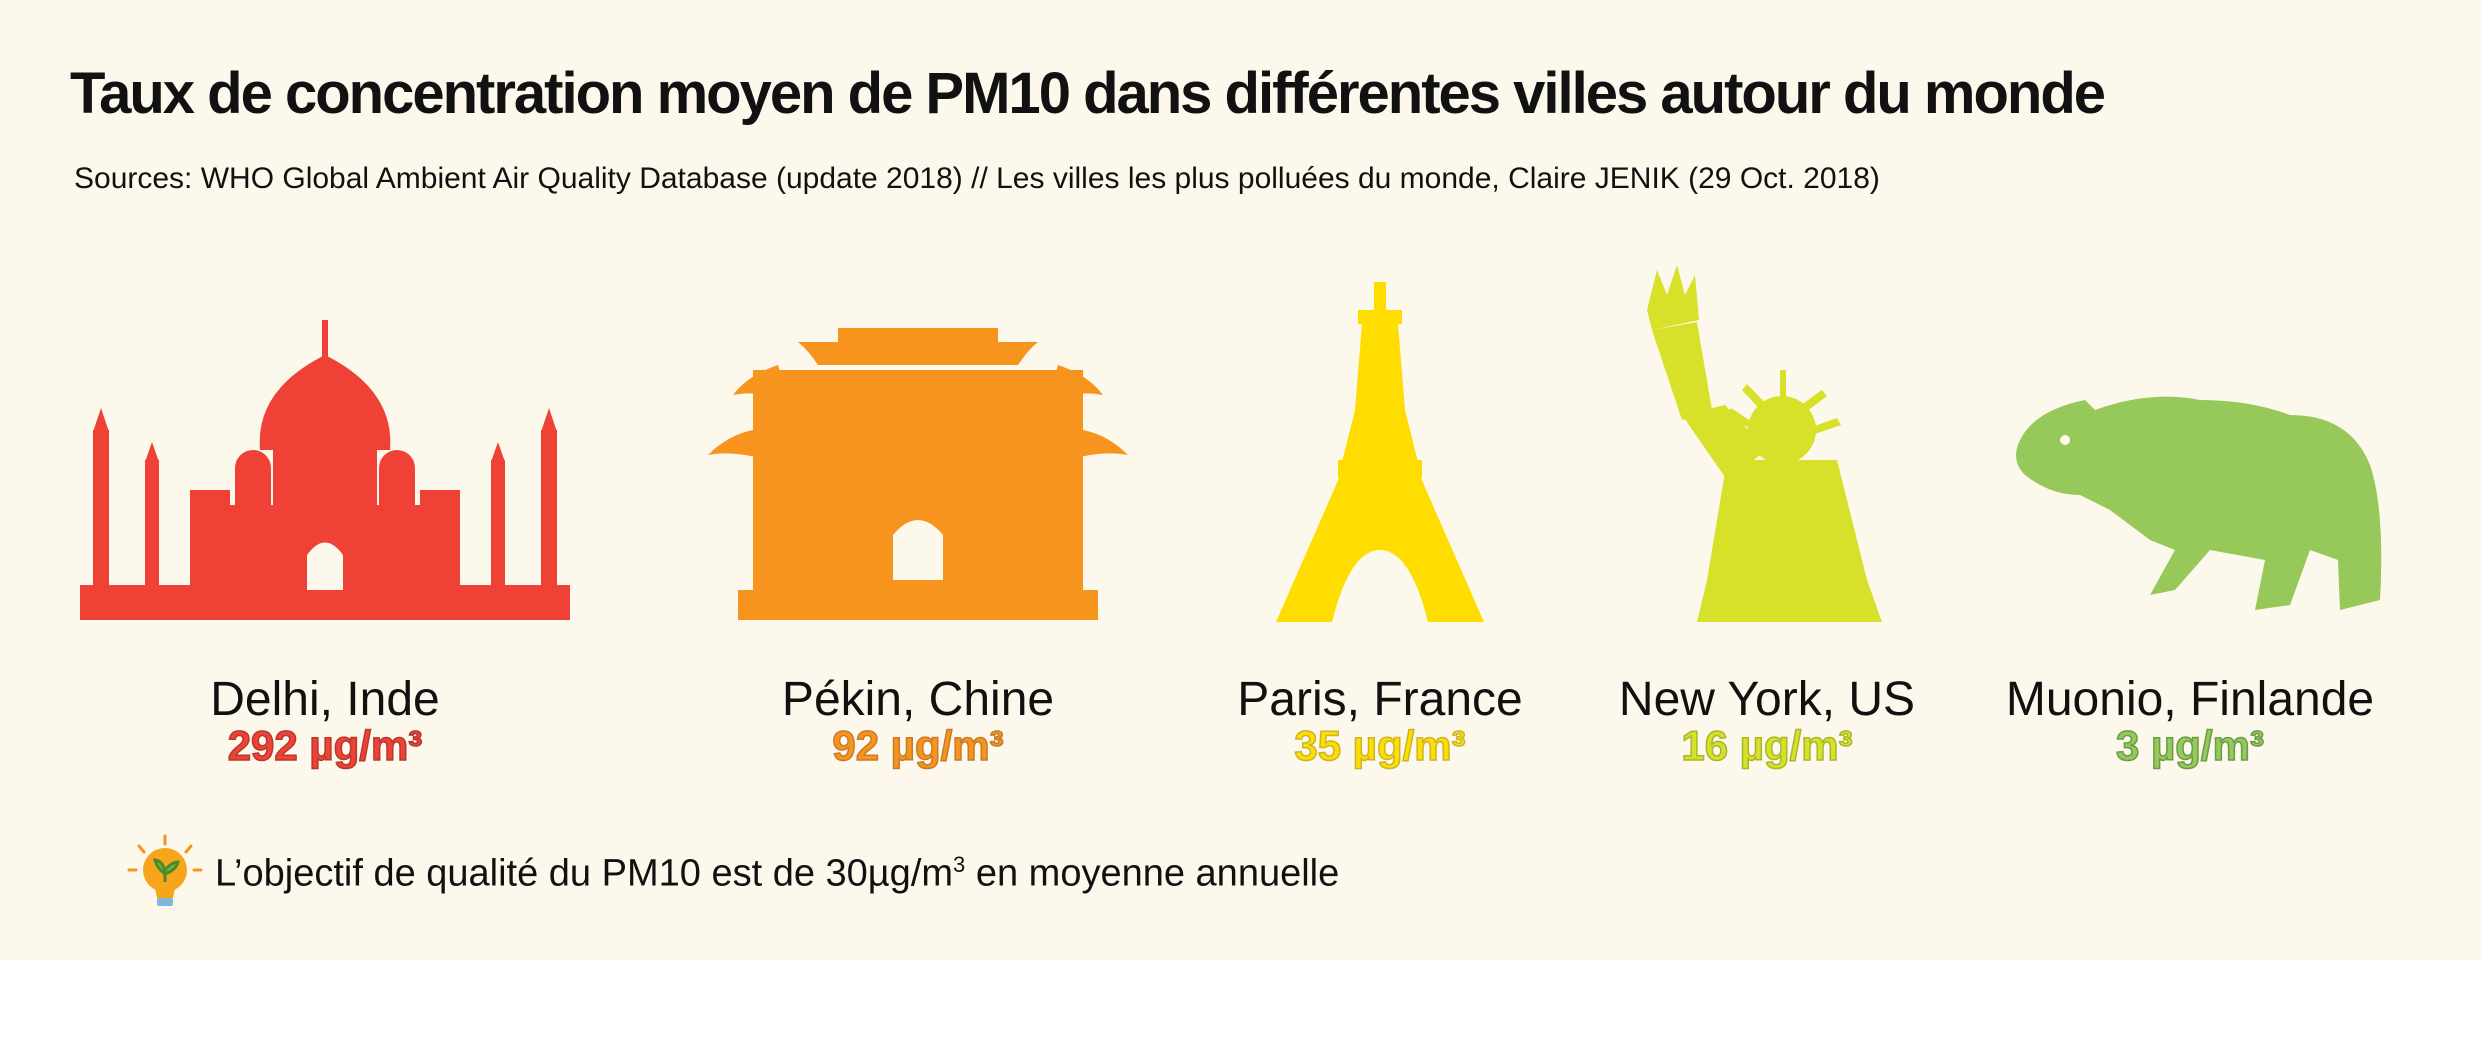 The image size is (2481, 1045). Describe the element at coordinates (2199, 503) in the screenshot. I see `bear-icon` at that location.